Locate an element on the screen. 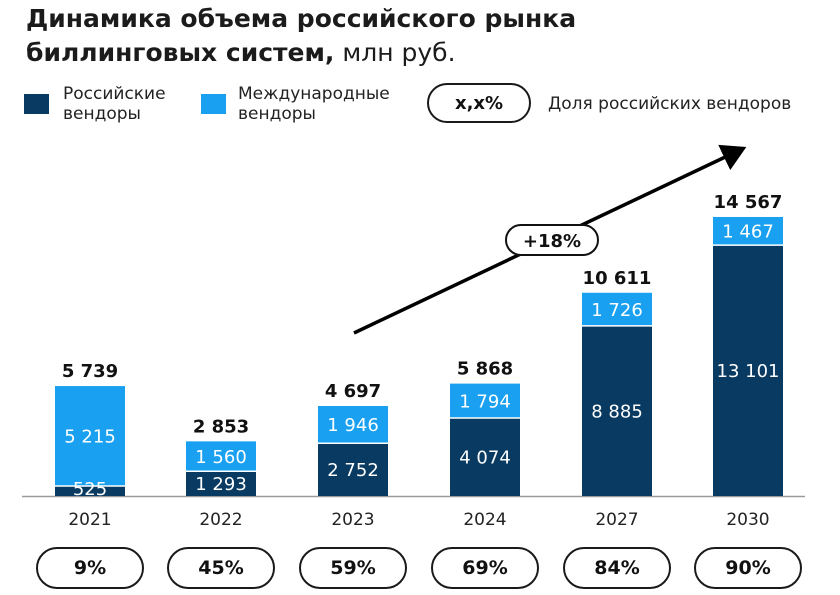 This screenshot has width=840, height=595. legend-share-pill: x,x% is located at coordinates (479, 103).